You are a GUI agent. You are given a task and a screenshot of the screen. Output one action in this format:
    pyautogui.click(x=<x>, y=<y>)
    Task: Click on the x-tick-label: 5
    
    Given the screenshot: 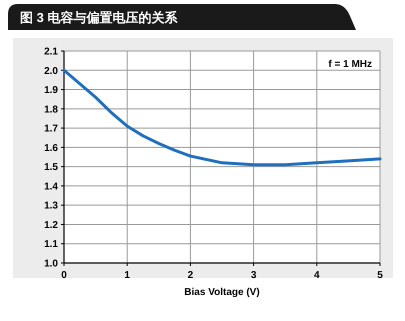 What is the action you would take?
    pyautogui.click(x=380, y=275)
    